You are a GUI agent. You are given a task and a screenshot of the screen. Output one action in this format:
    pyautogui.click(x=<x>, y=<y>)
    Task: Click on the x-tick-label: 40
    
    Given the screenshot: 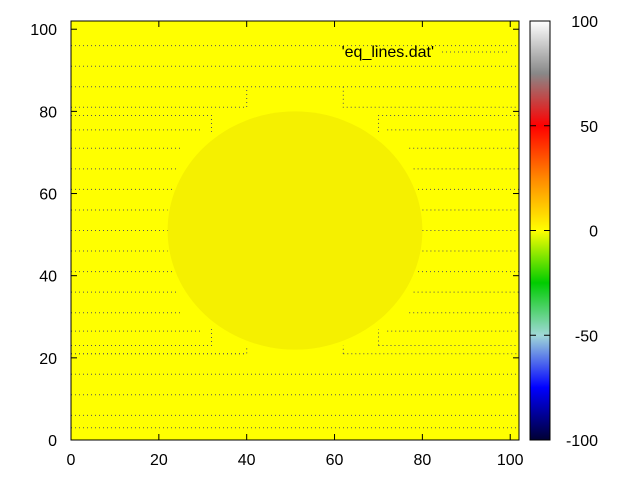 What is the action you would take?
    pyautogui.click(x=247, y=460)
    